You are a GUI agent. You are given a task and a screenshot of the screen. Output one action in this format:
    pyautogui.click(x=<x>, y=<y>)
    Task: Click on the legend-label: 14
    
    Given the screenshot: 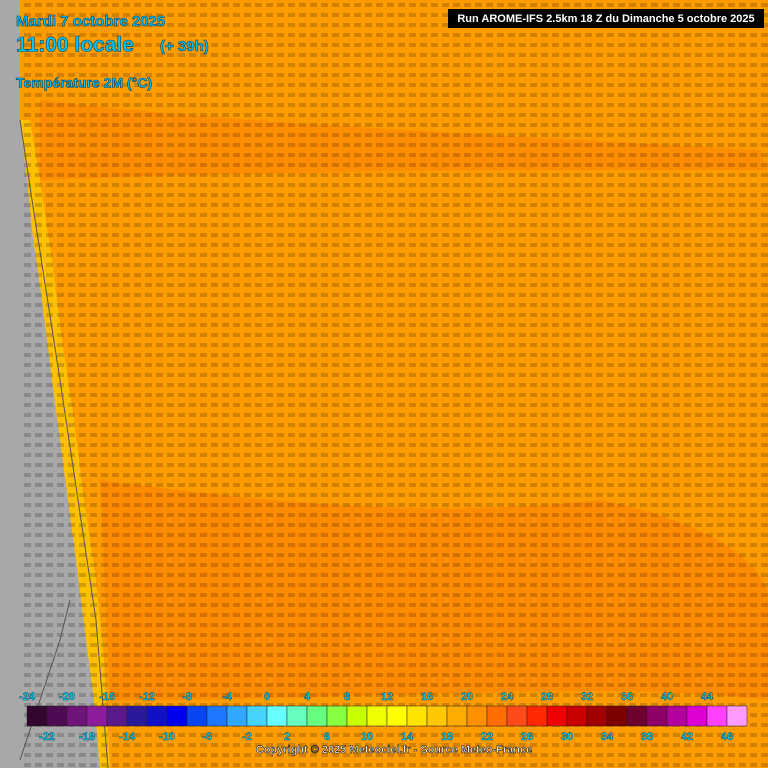 What is the action you would take?
    pyautogui.click(x=407, y=737)
    